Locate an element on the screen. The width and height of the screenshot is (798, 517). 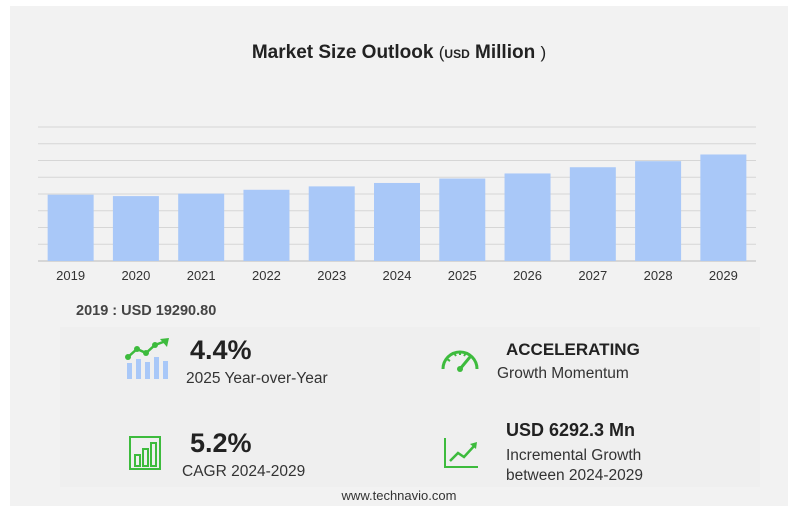
bar-2020 is located at coordinates (135, 228).